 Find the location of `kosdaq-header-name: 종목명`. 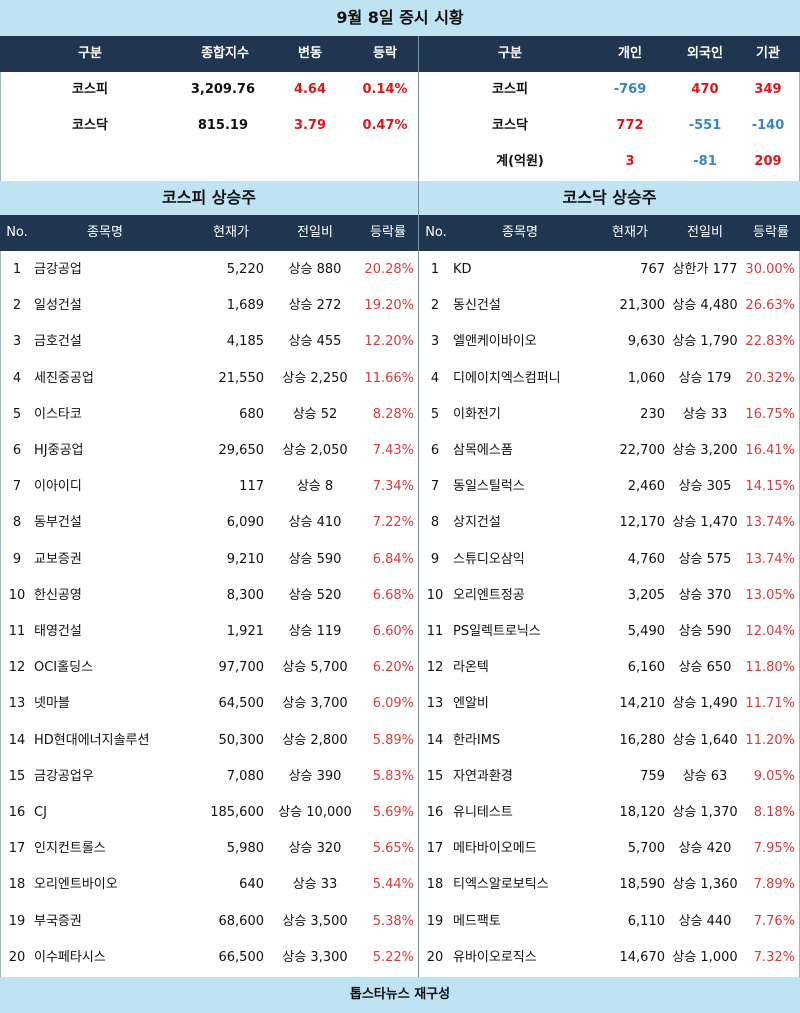

kosdaq-header-name: 종목명 is located at coordinates (520, 232).